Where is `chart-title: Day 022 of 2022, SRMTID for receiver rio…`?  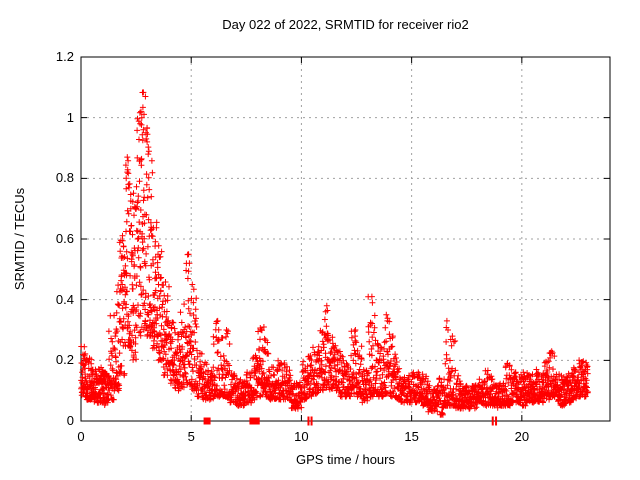
chart-title: Day 022 of 2022, SRMTID for receiver rio… is located at coordinates (345, 24).